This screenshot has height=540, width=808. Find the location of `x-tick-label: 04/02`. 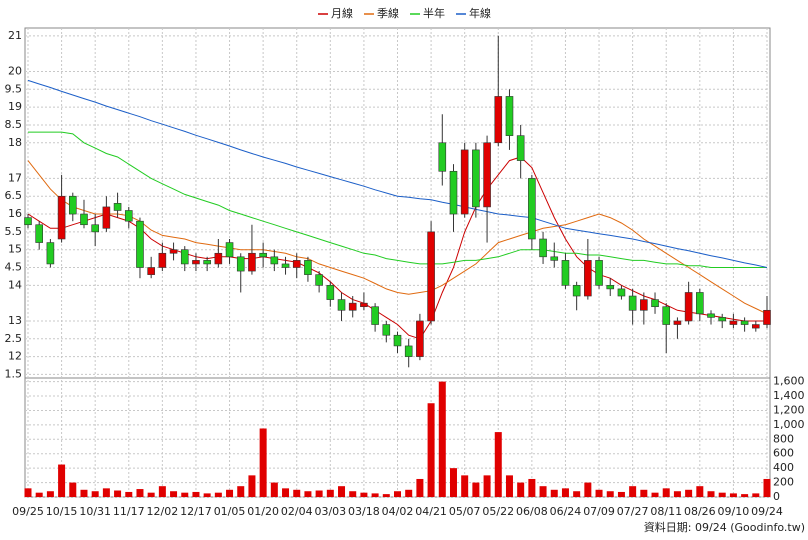

x-tick-label: 04/02 is located at coordinates (398, 511).